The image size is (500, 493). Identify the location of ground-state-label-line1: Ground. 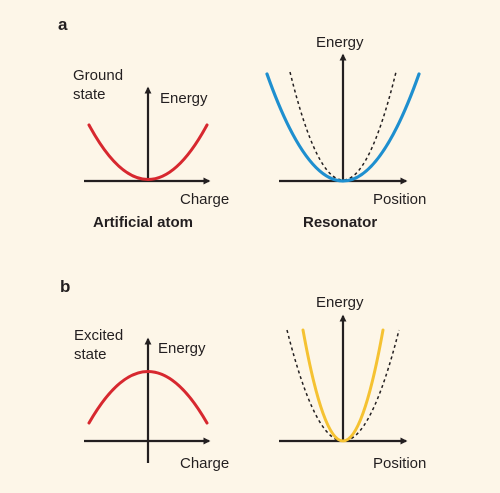
(98, 75).